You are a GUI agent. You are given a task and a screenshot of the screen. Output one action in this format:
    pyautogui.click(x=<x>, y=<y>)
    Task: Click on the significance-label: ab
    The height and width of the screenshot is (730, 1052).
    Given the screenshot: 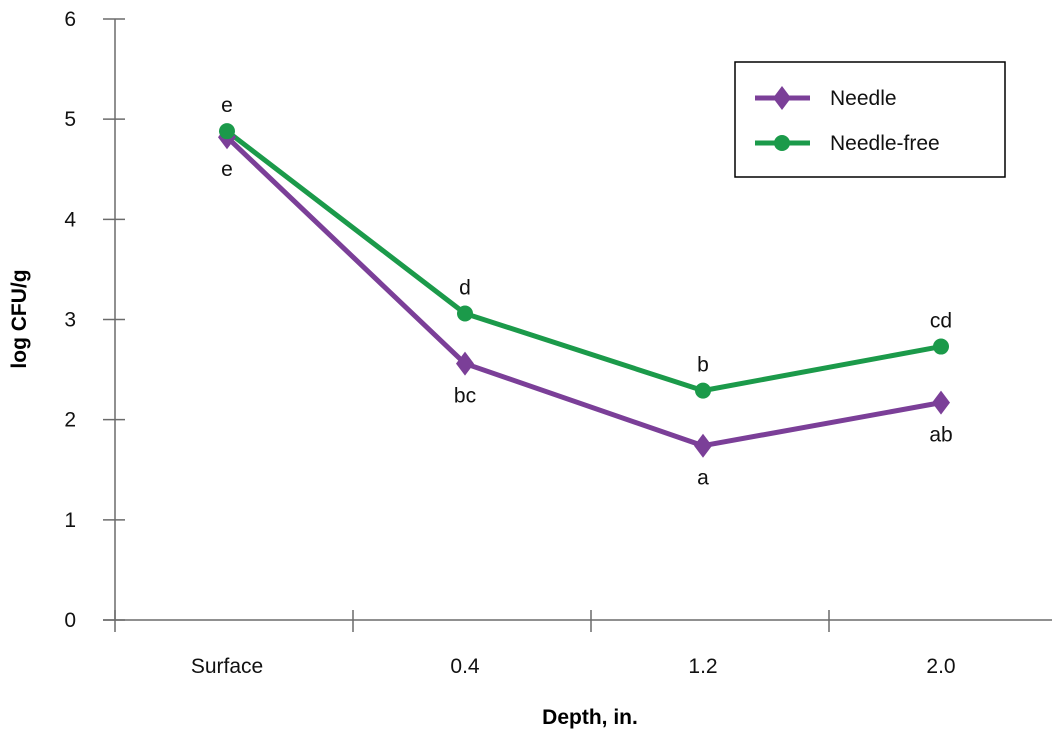 What is the action you would take?
    pyautogui.click(x=940, y=435)
    